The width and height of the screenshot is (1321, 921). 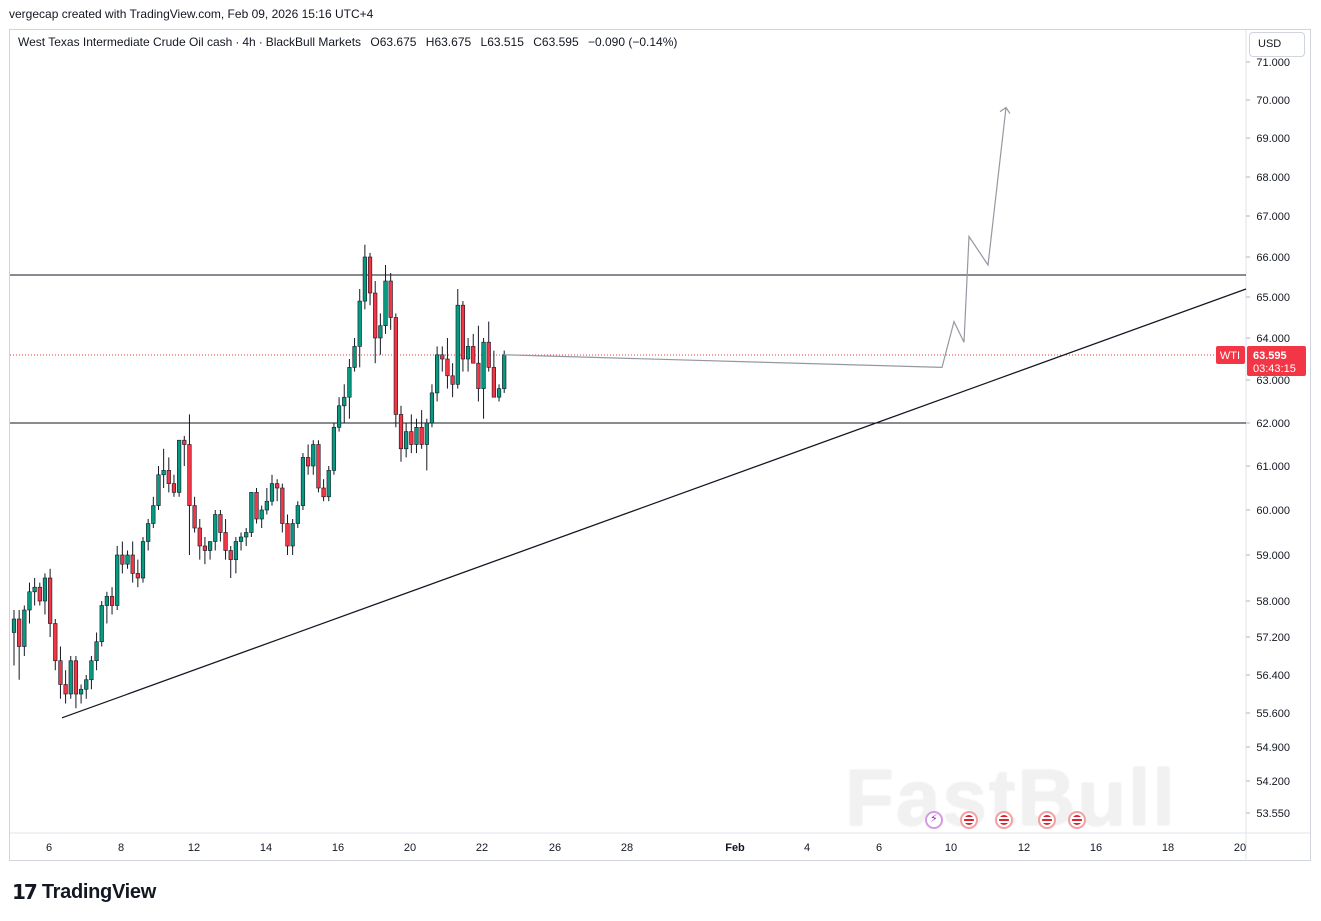 I want to click on time-axis-label: 14, so click(x=266, y=848).